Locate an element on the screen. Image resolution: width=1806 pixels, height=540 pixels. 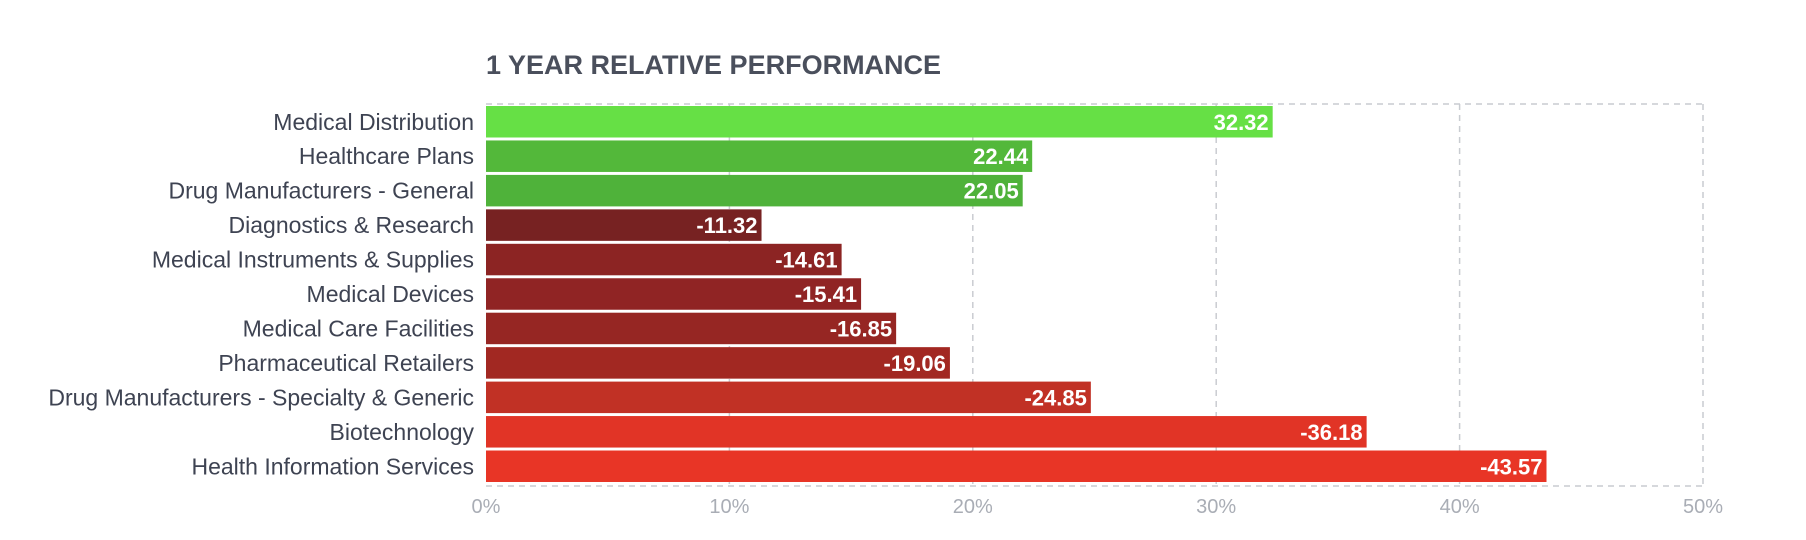
x-tick-label: 0% is located at coordinates (486, 507).